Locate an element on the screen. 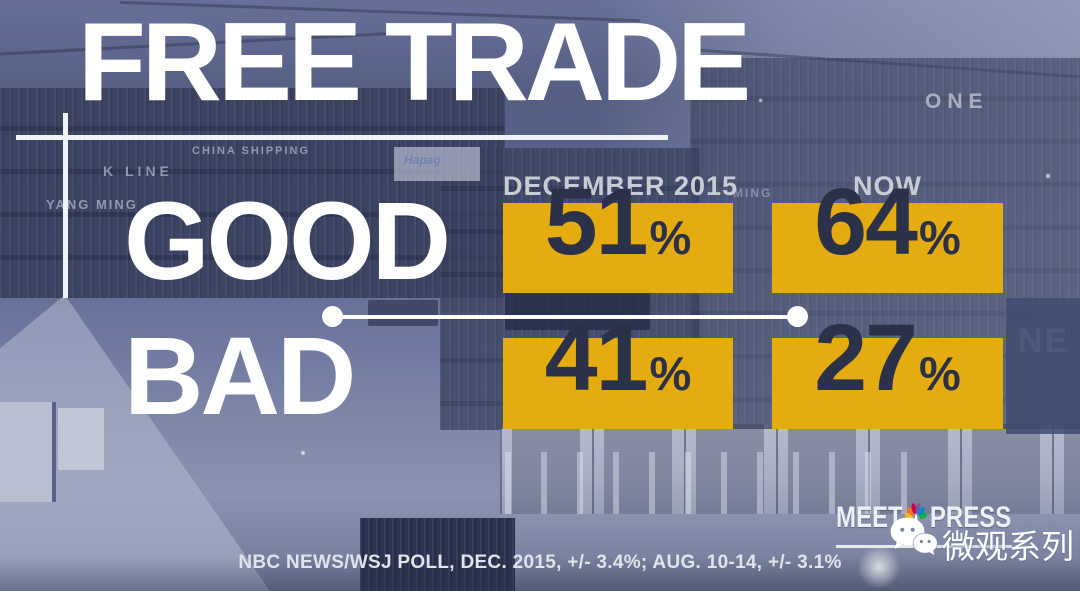 Image resolution: width=1080 pixels, height=591 pixels. bg-label-ming: MING is located at coordinates (753, 193).